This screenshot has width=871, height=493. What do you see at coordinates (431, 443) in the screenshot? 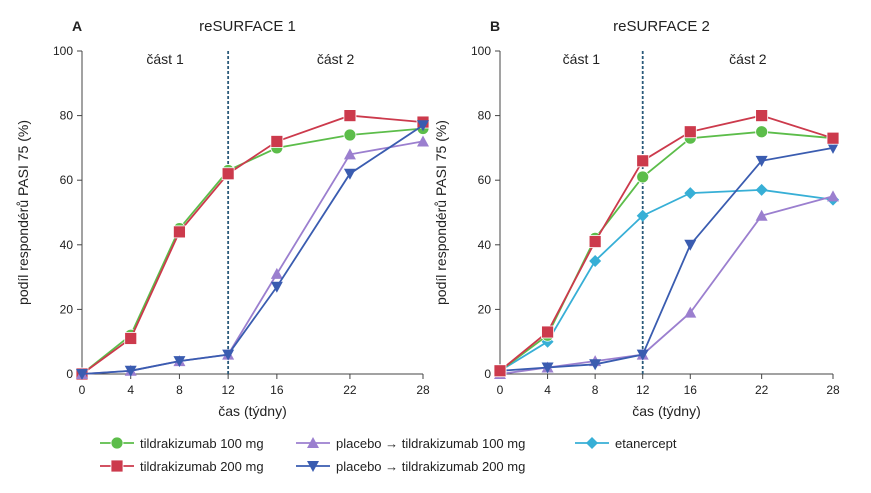
I see `legend-label-pl100: placebo → tildrakizumab 100 mg` at bounding box center [431, 443].